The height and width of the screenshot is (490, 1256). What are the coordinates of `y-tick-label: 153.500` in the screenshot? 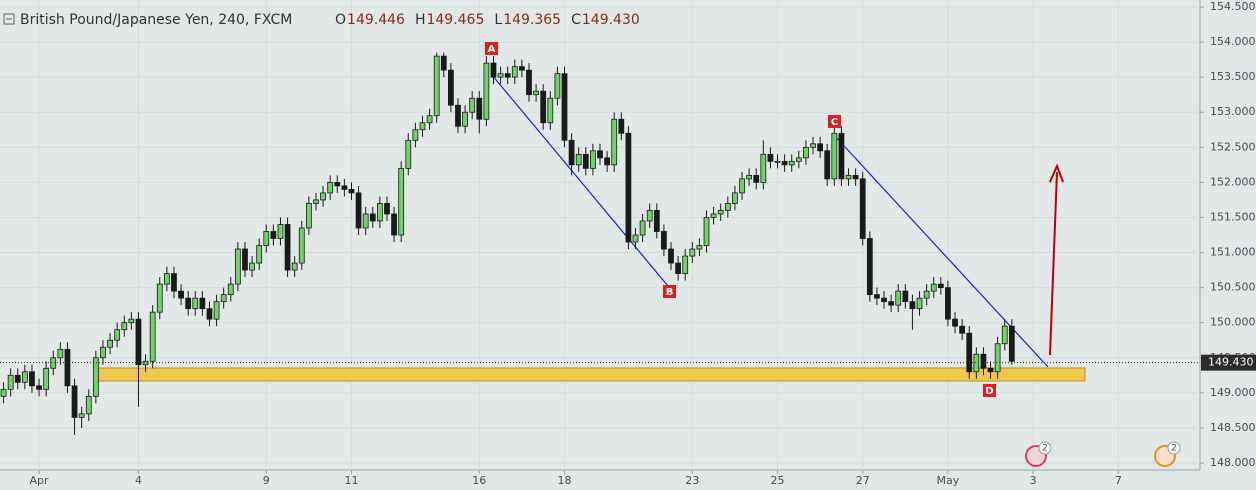 It's located at (1233, 76).